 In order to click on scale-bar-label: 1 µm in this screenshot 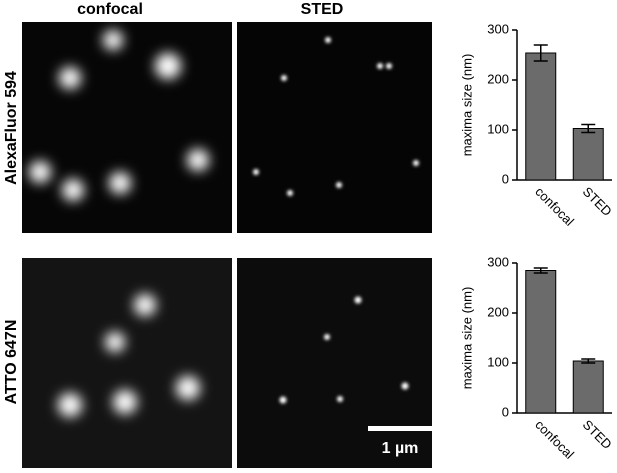, I will do `click(400, 448)`.